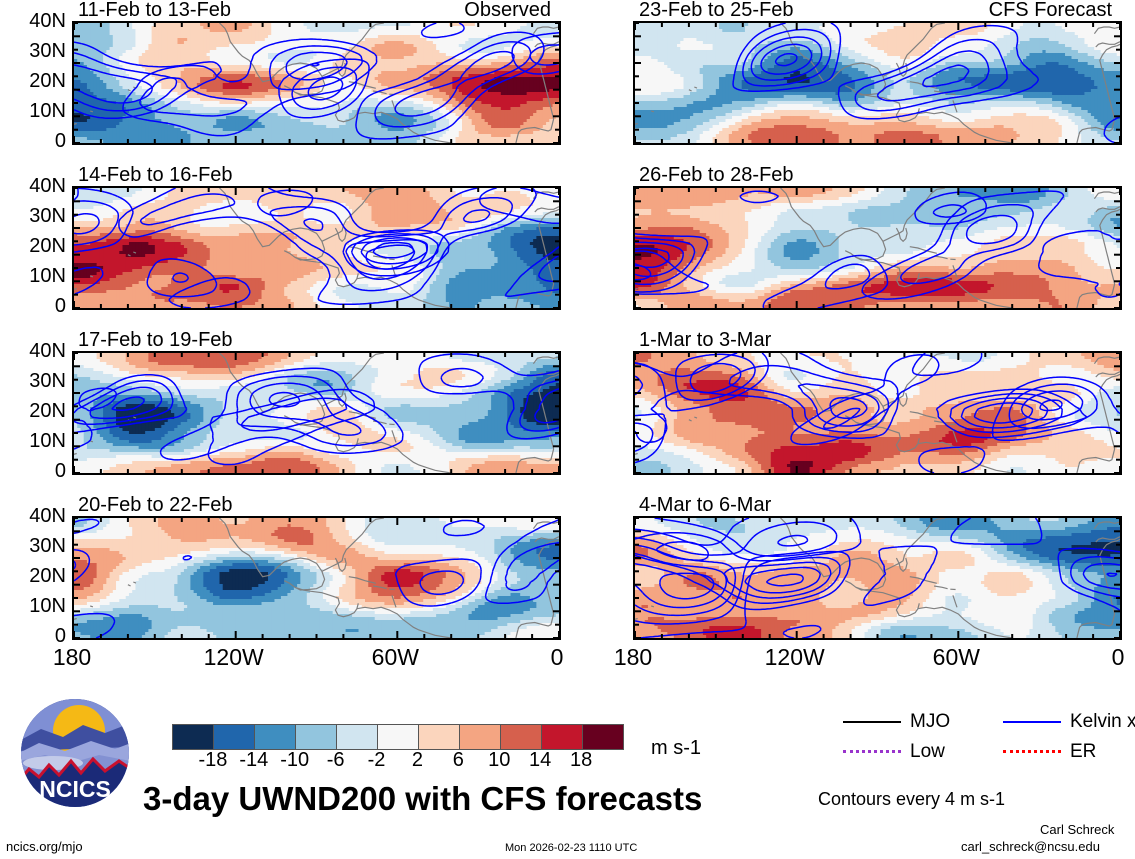 The width and height of the screenshot is (1135, 859). What do you see at coordinates (872, 10) in the screenshot?
I see `column-header-1: CFS Forecast` at bounding box center [872, 10].